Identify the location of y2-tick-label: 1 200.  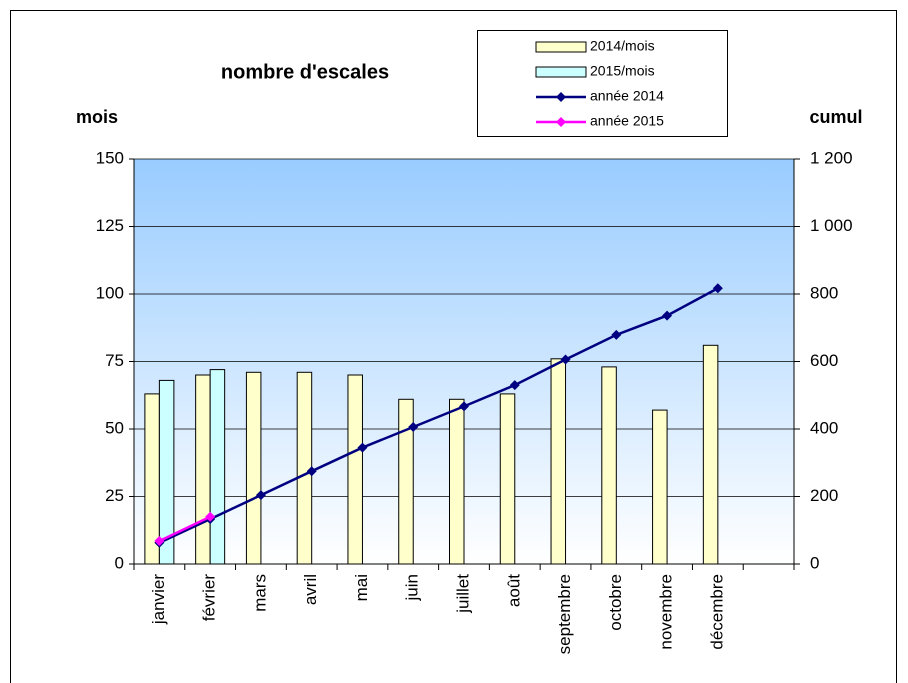
(831, 157).